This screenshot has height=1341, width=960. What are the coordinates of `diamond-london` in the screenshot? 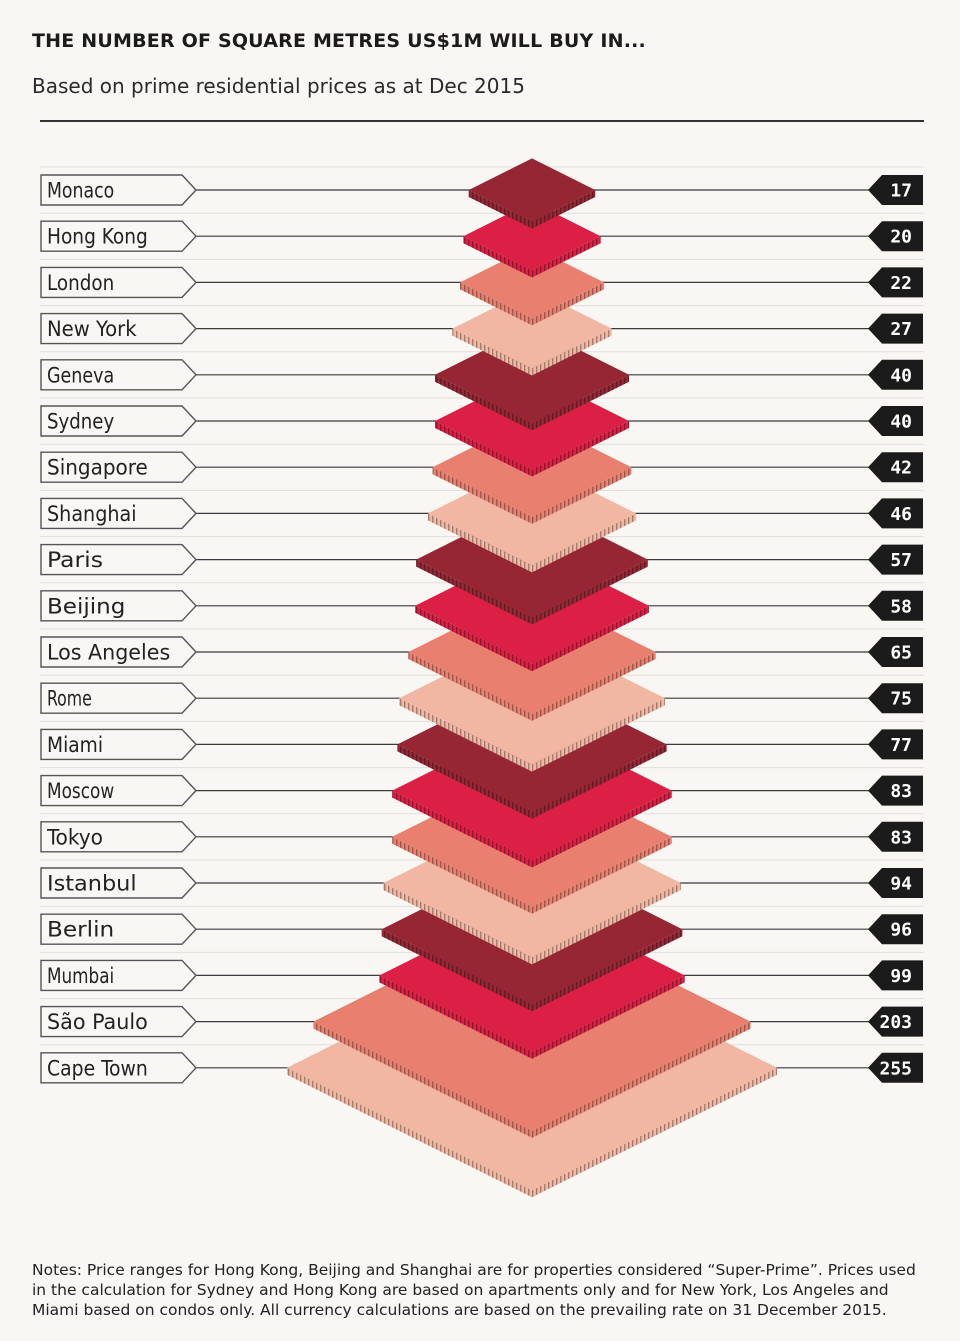 It's located at (532, 286).